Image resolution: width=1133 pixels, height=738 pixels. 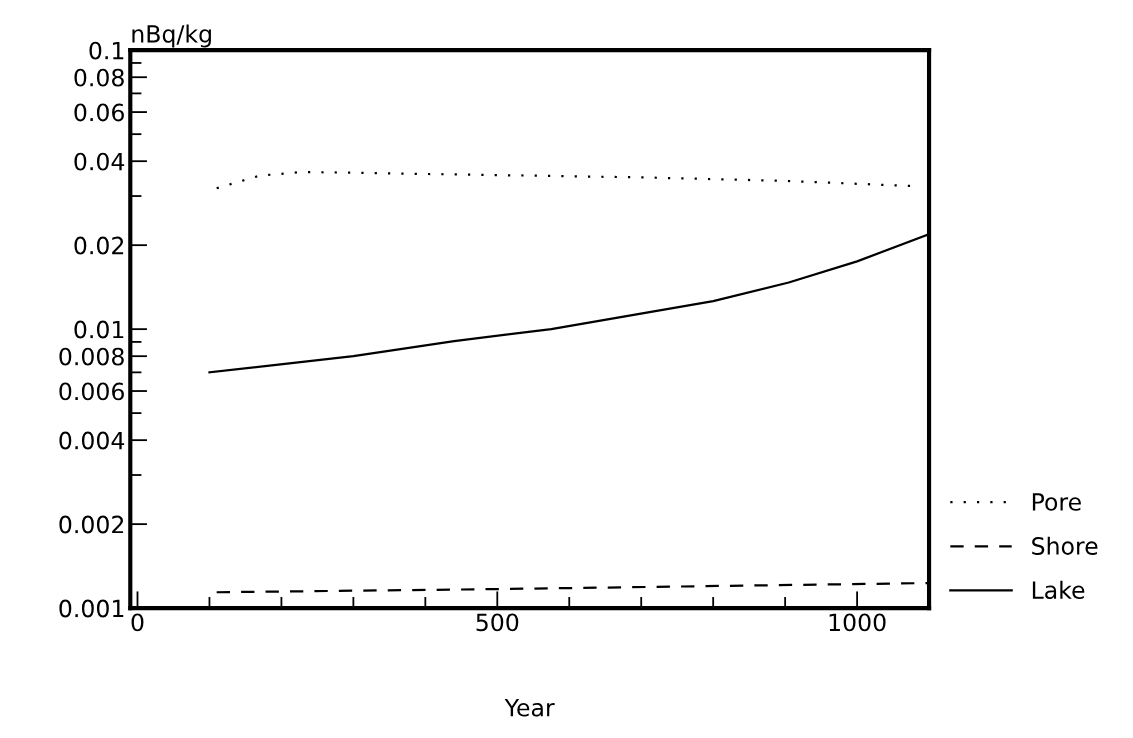 What do you see at coordinates (99, 161) in the screenshot?
I see `y-tick-label: 0.04` at bounding box center [99, 161].